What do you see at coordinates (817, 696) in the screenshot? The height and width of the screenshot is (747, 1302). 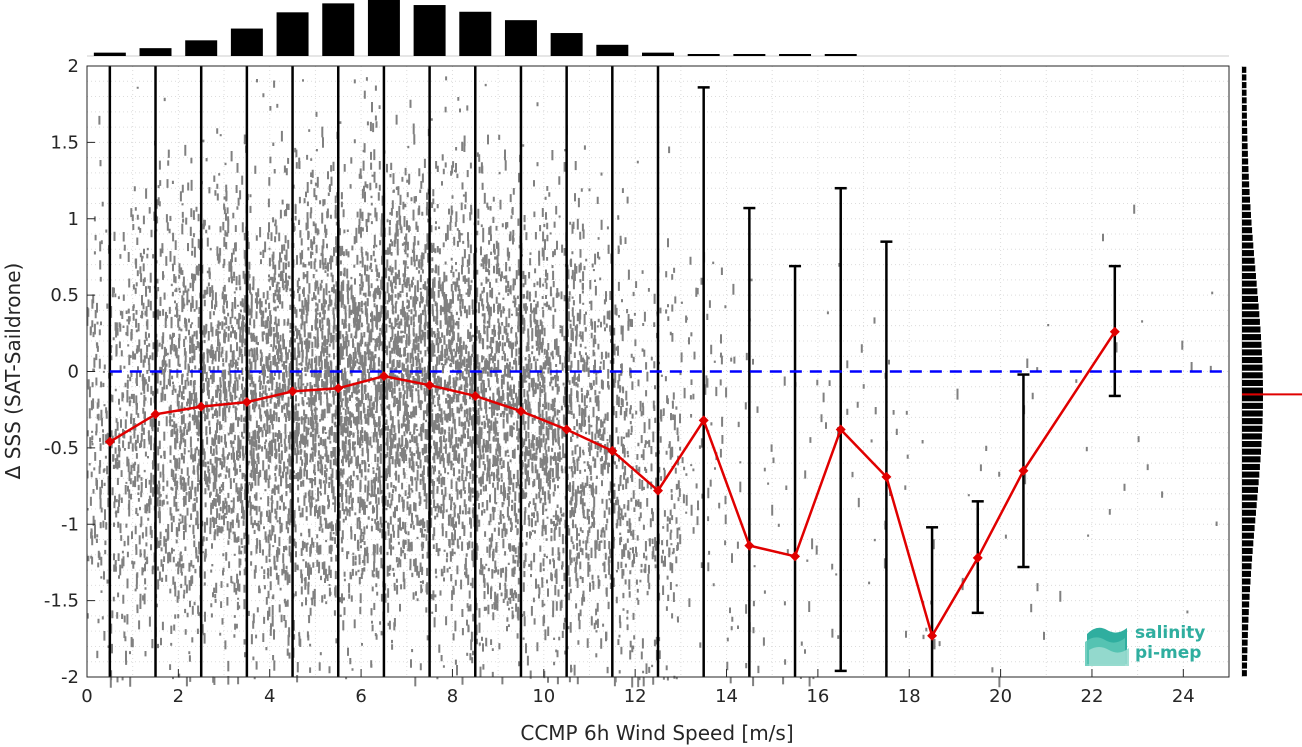 I see `x-tick-label: 16` at bounding box center [817, 696].